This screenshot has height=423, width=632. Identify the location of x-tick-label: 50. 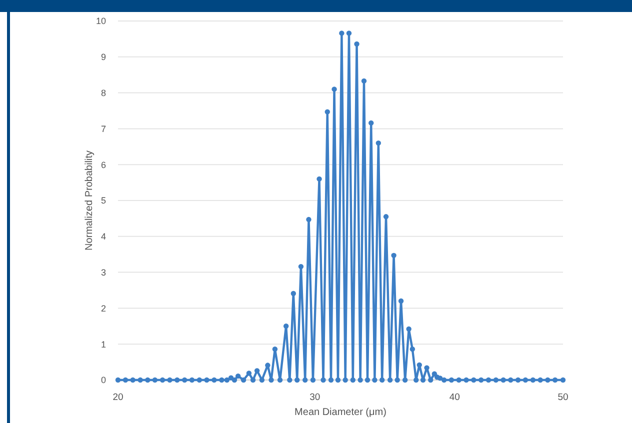
(563, 397).